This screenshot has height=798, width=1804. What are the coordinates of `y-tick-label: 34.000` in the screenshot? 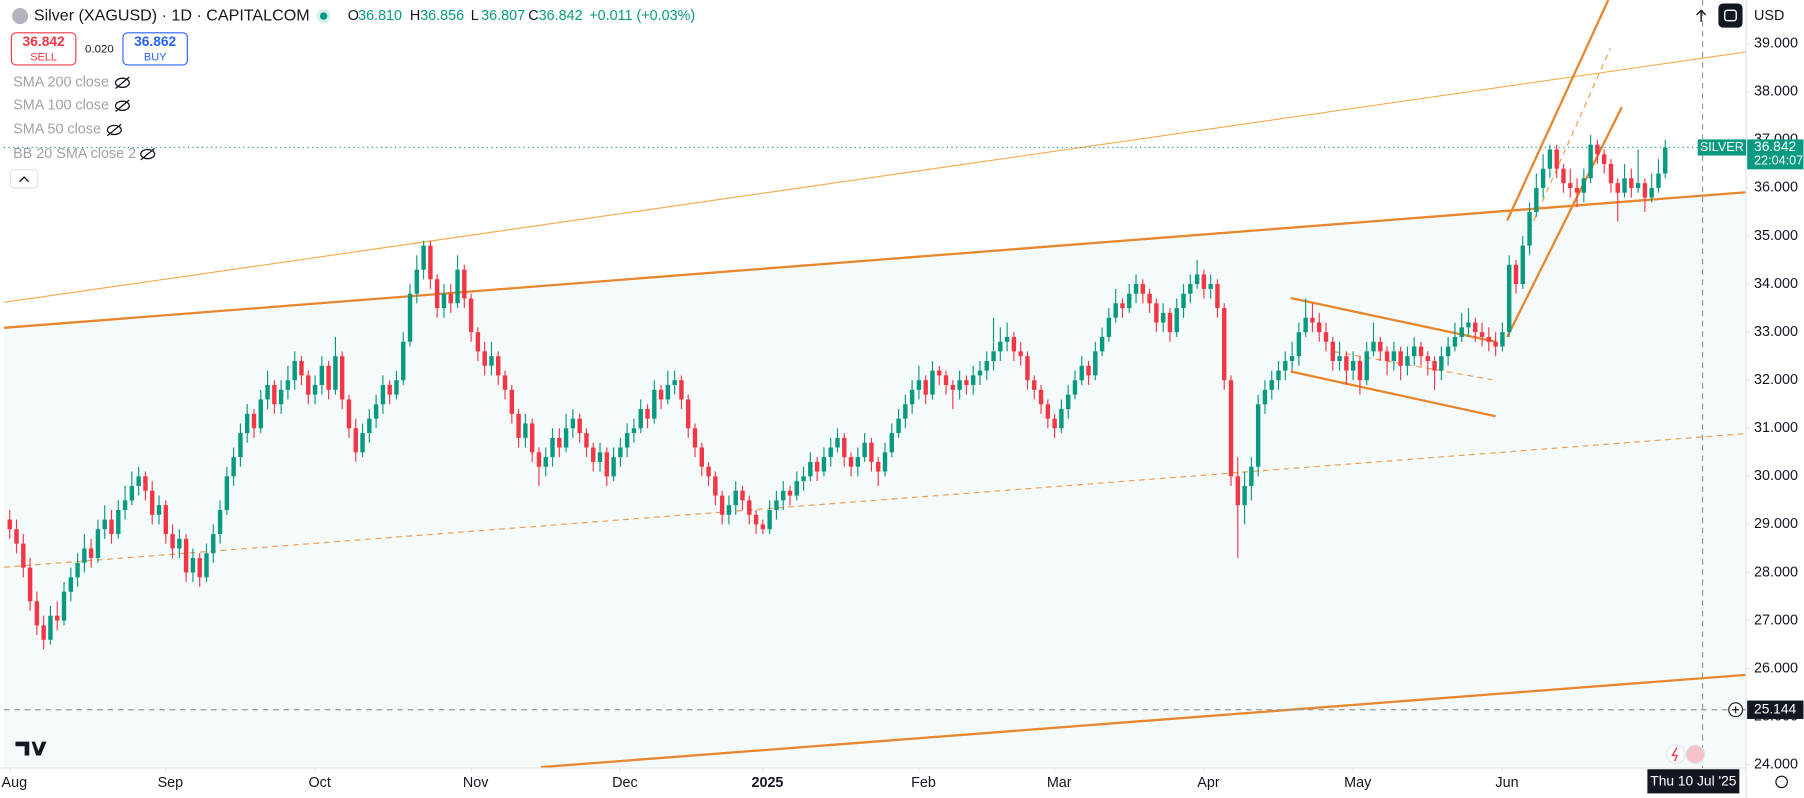 It's located at (1776, 284).